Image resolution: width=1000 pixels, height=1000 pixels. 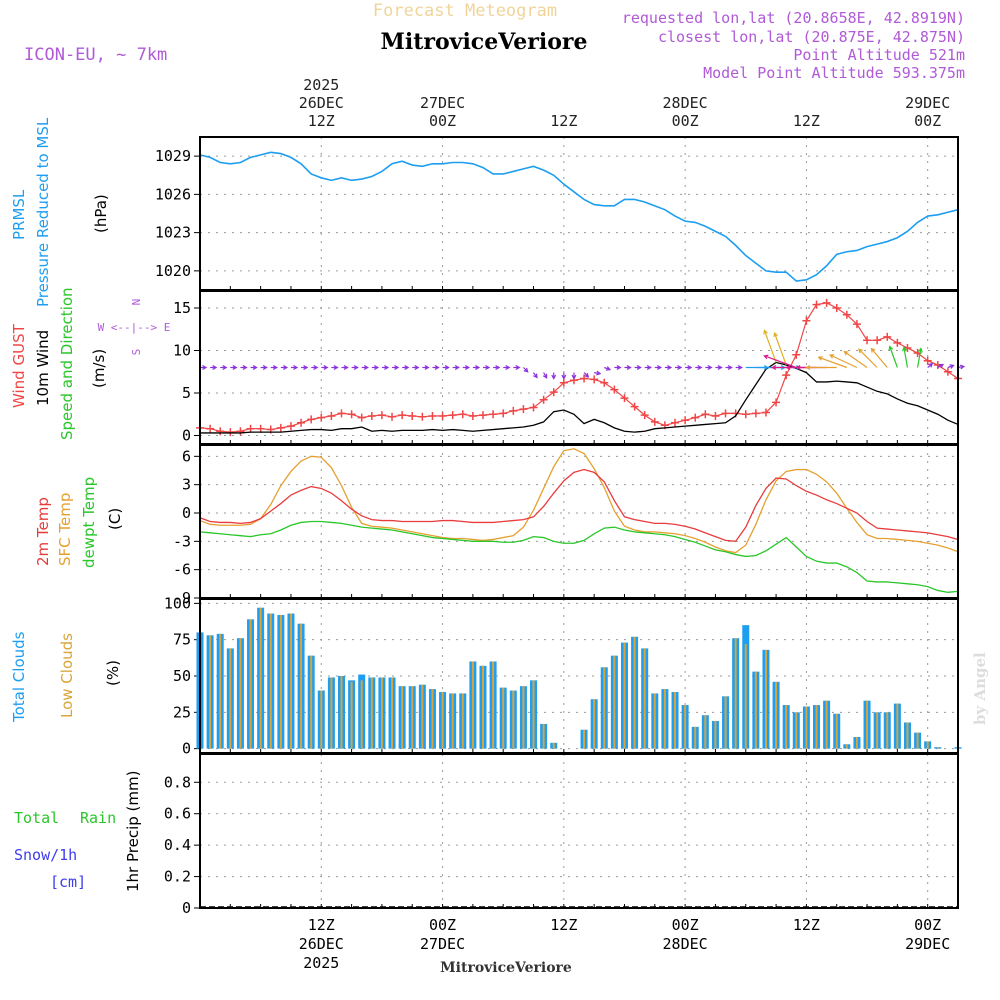 What do you see at coordinates (563, 925) in the screenshot?
I see `bottom-time-label: 12Z` at bounding box center [563, 925].